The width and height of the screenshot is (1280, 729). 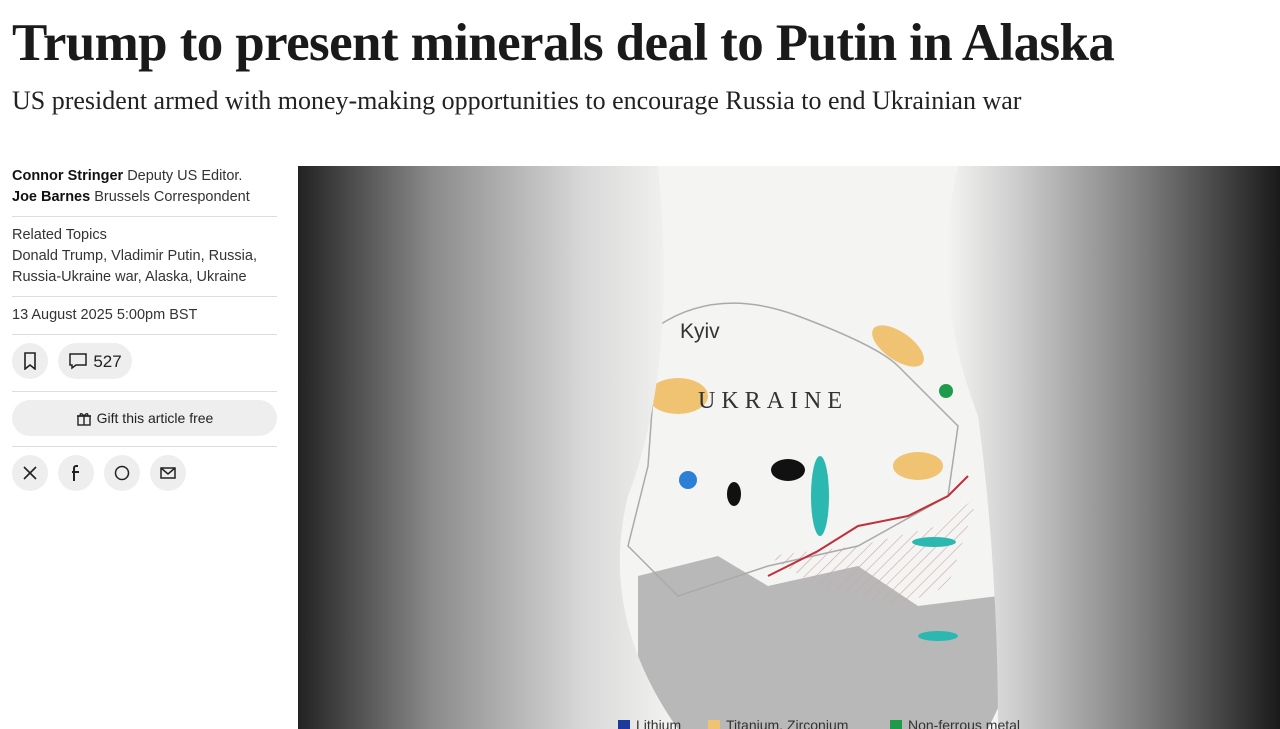 I want to click on share-x, so click(x=30, y=473).